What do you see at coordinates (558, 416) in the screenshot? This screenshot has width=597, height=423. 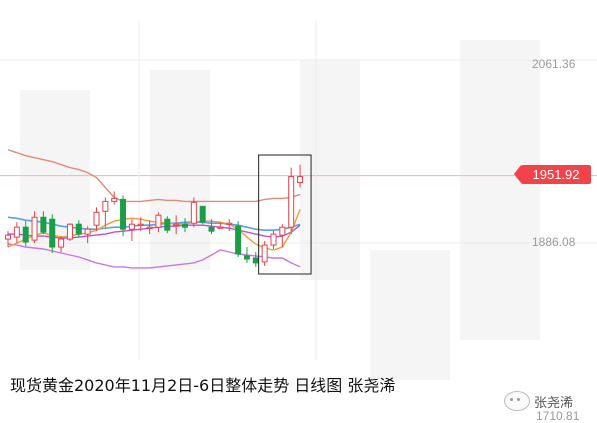 I see `price-label-bottom: 1710.81` at bounding box center [558, 416].